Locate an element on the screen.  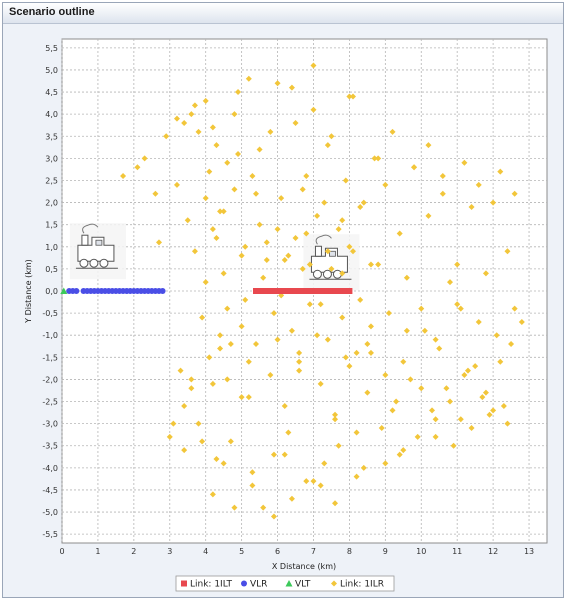
train-icon-left is located at coordinates (97, 251).